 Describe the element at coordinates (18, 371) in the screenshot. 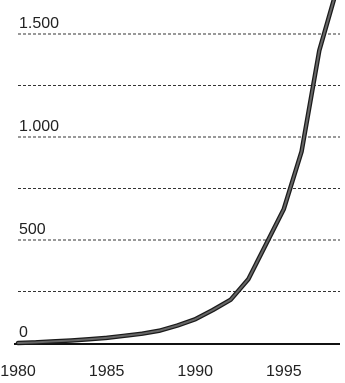

I see `x-tick-label: 1980` at that location.